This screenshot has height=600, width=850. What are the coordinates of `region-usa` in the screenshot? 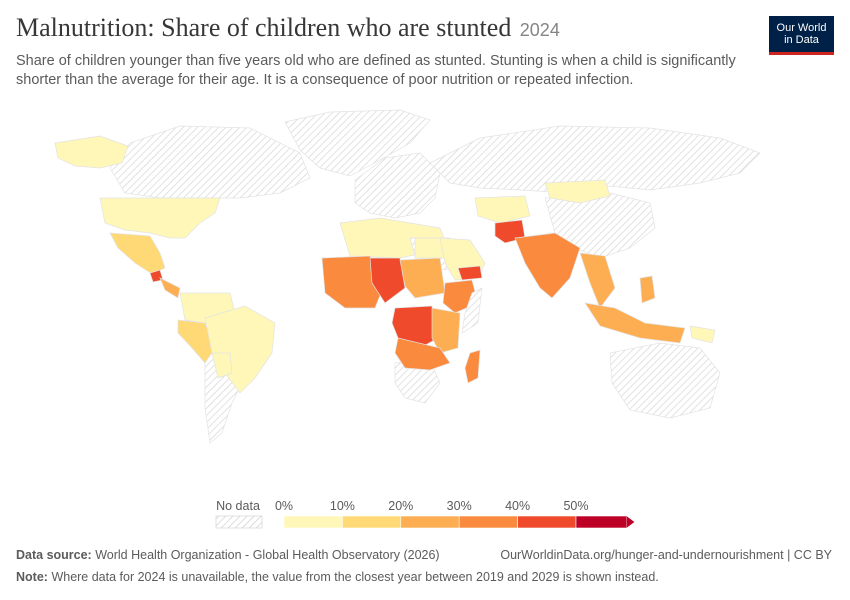 It's located at (160, 218).